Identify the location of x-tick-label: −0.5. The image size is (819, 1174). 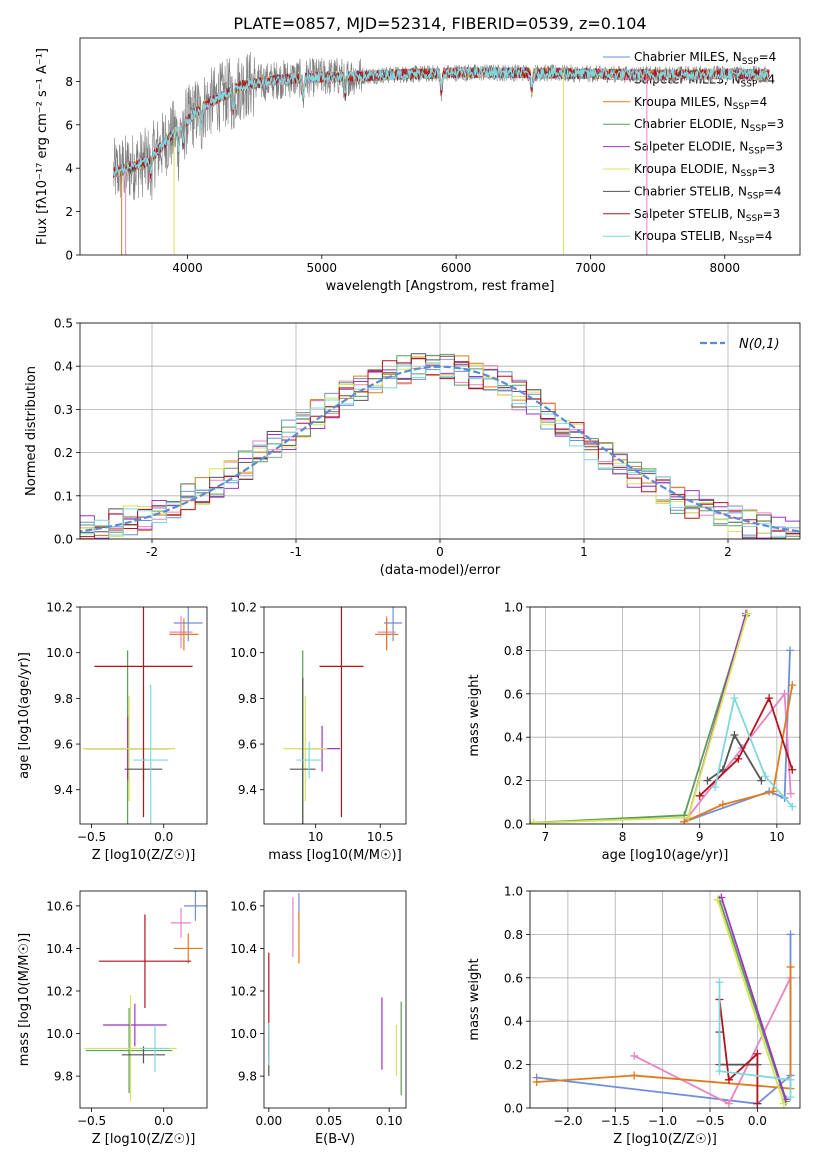
(91, 837).